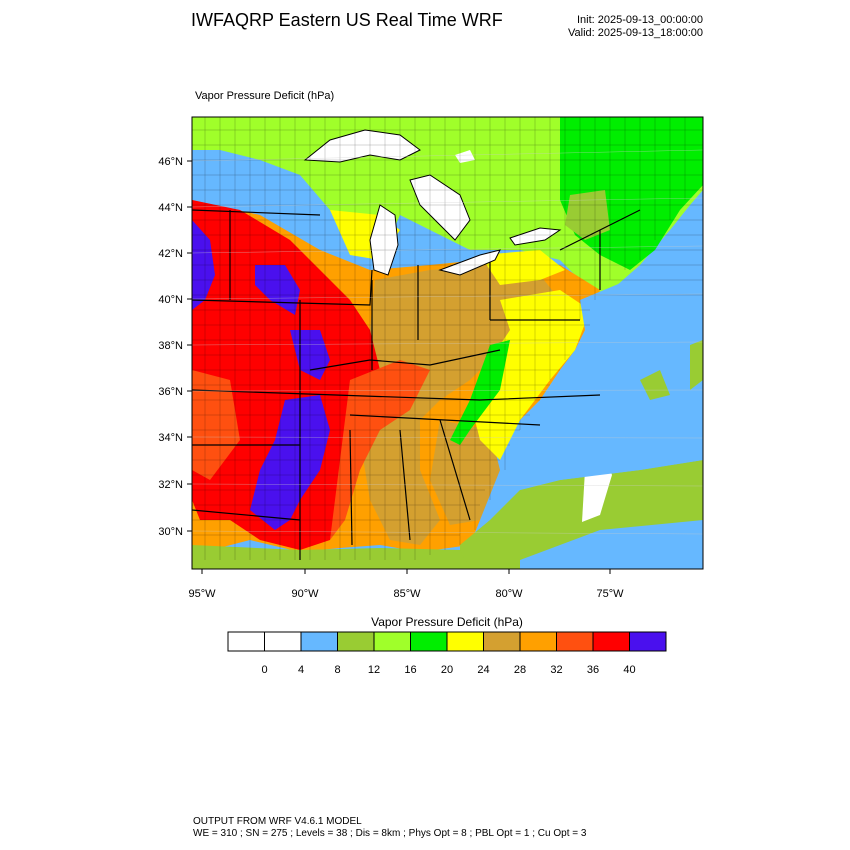  What do you see at coordinates (696, 365) in the screenshot?
I see `offshore-patch-east` at bounding box center [696, 365].